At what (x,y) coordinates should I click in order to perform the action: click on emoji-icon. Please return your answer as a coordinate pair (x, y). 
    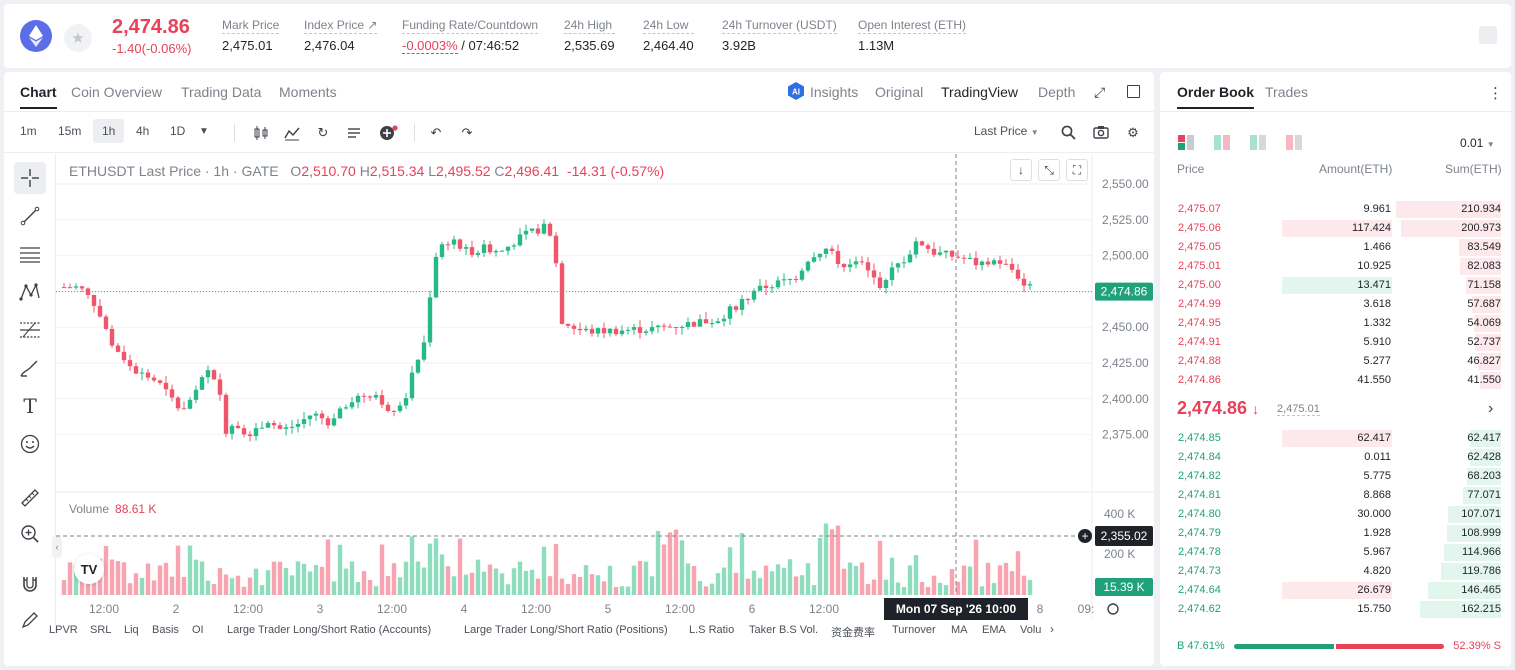
    Looking at the image, I should click on (30, 444).